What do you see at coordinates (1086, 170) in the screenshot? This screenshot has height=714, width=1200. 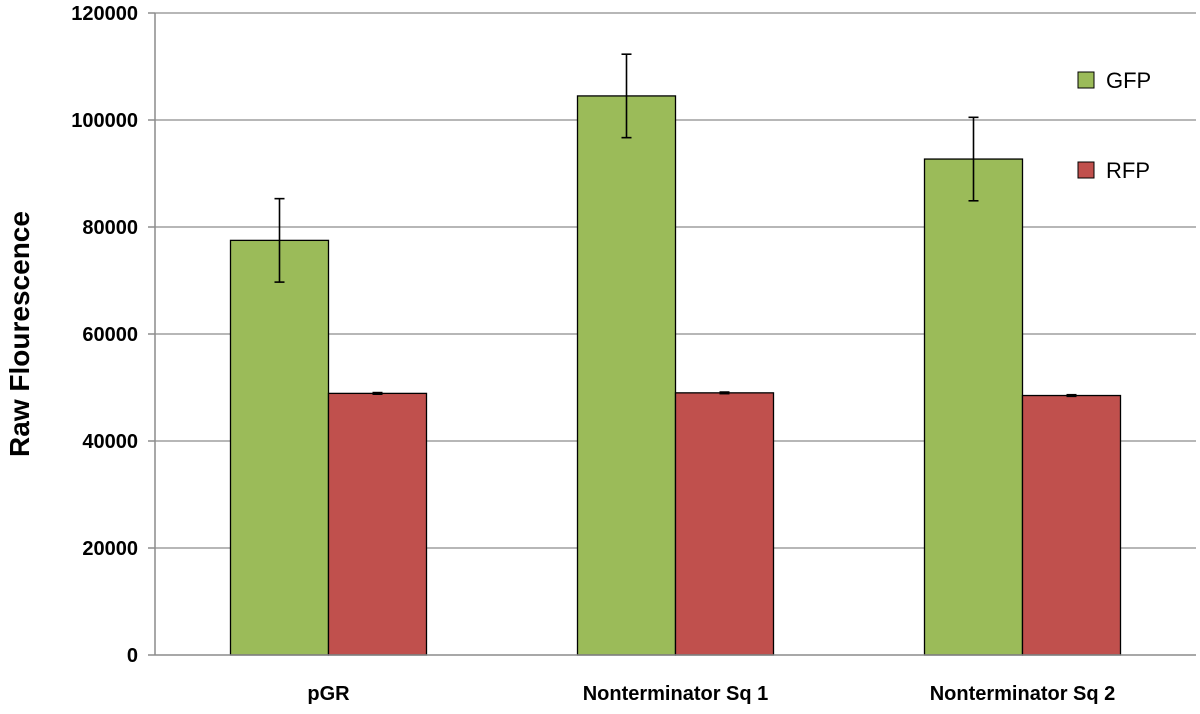 I see `legend-swatch-rfp` at bounding box center [1086, 170].